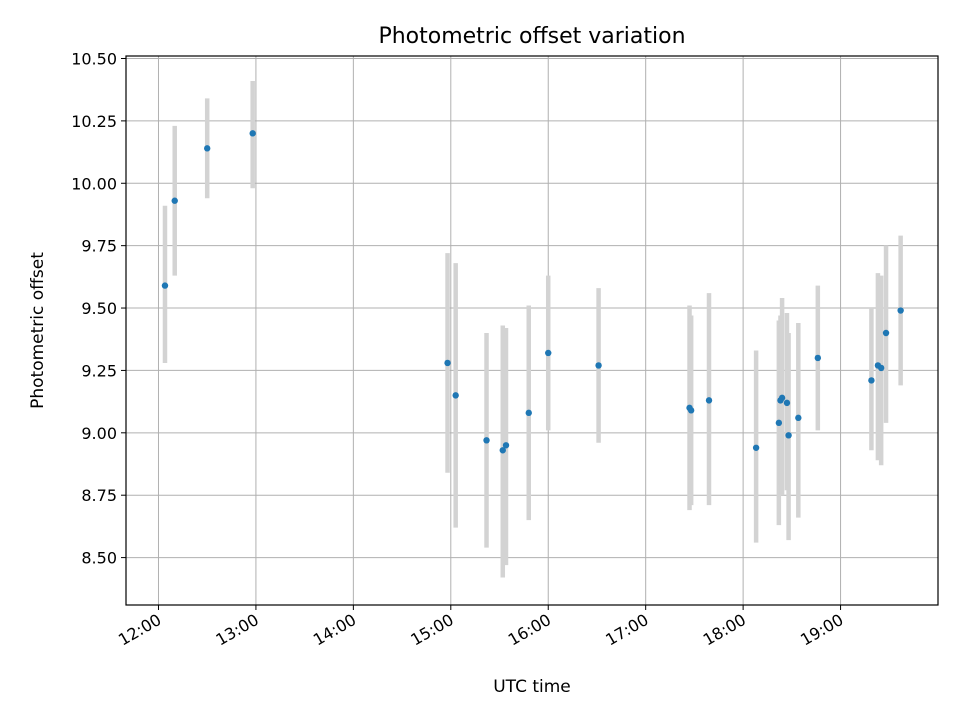 Image resolution: width=960 pixels, height=720 pixels. Describe the element at coordinates (94, 121) in the screenshot. I see `y-tick-label: 10.25` at that location.